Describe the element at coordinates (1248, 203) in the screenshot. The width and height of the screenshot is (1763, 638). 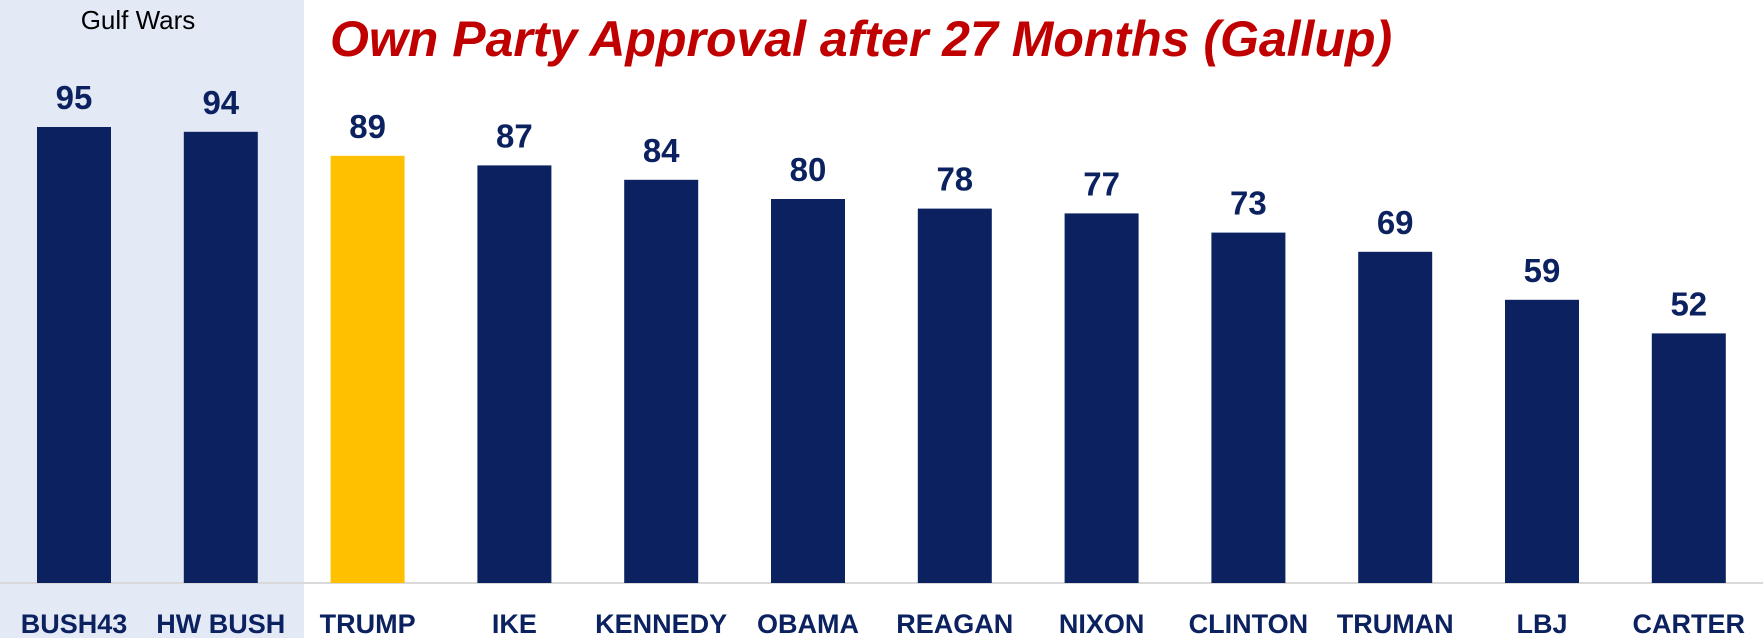
I see `value-label-clinton: 73` at that location.